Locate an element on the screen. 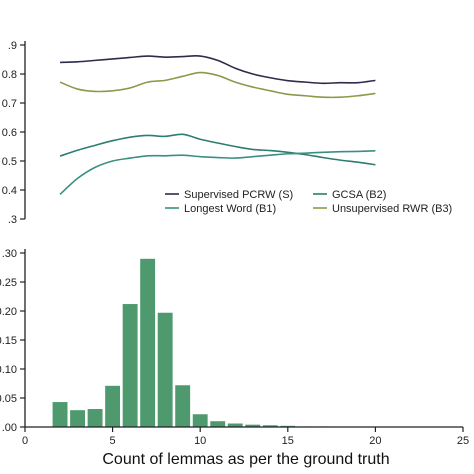 The width and height of the screenshot is (474, 474). y-tick-label-top: 0.8 is located at coordinates (9, 75).